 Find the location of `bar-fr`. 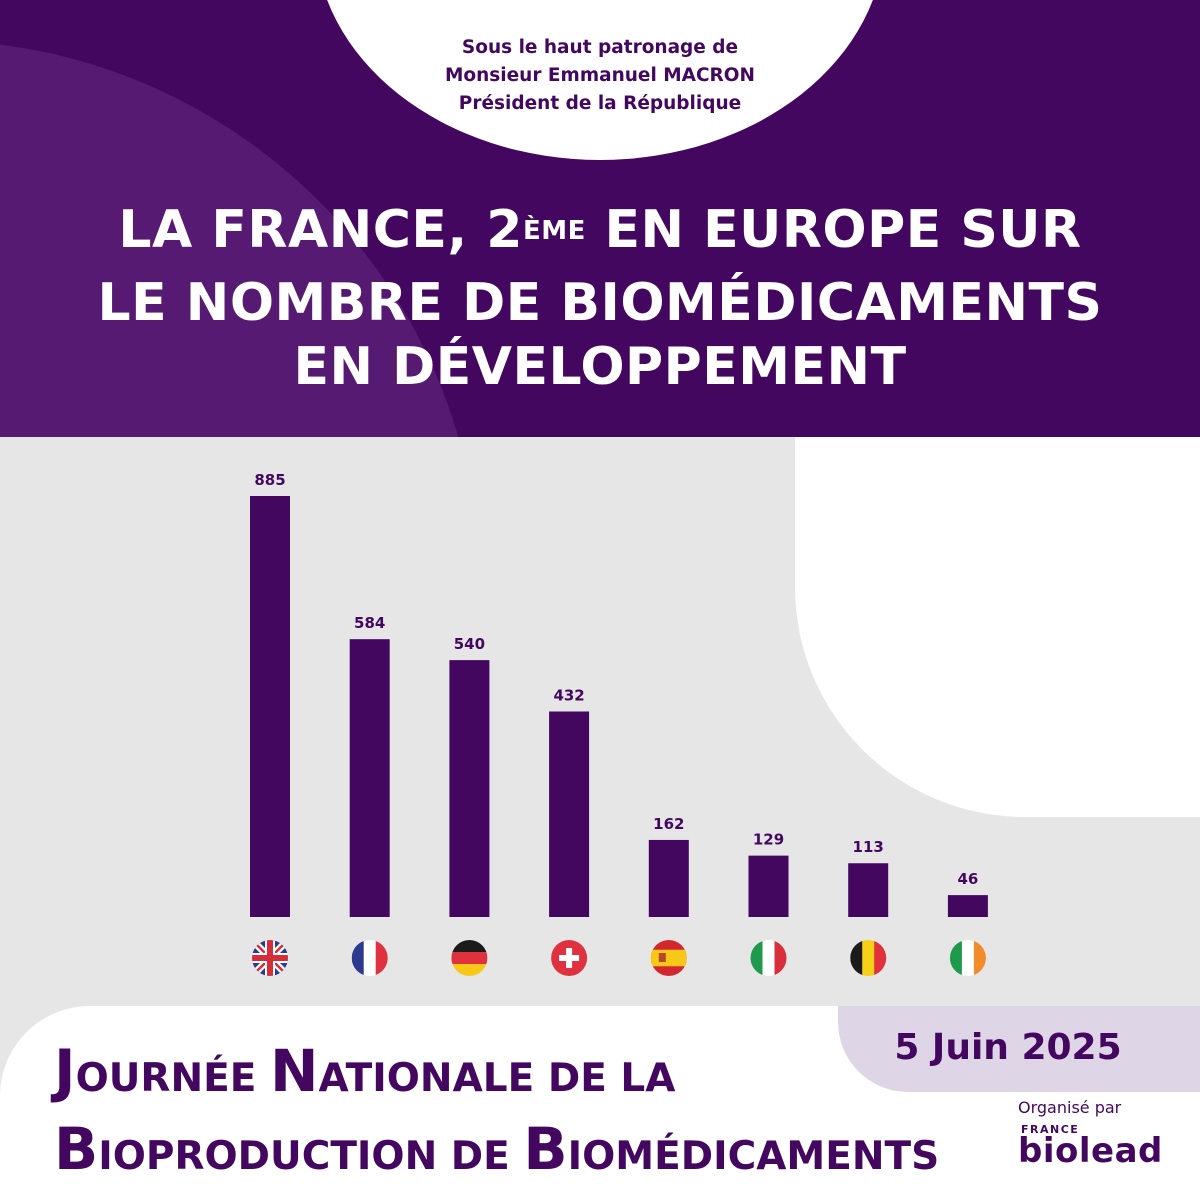

bar-fr is located at coordinates (369, 778).